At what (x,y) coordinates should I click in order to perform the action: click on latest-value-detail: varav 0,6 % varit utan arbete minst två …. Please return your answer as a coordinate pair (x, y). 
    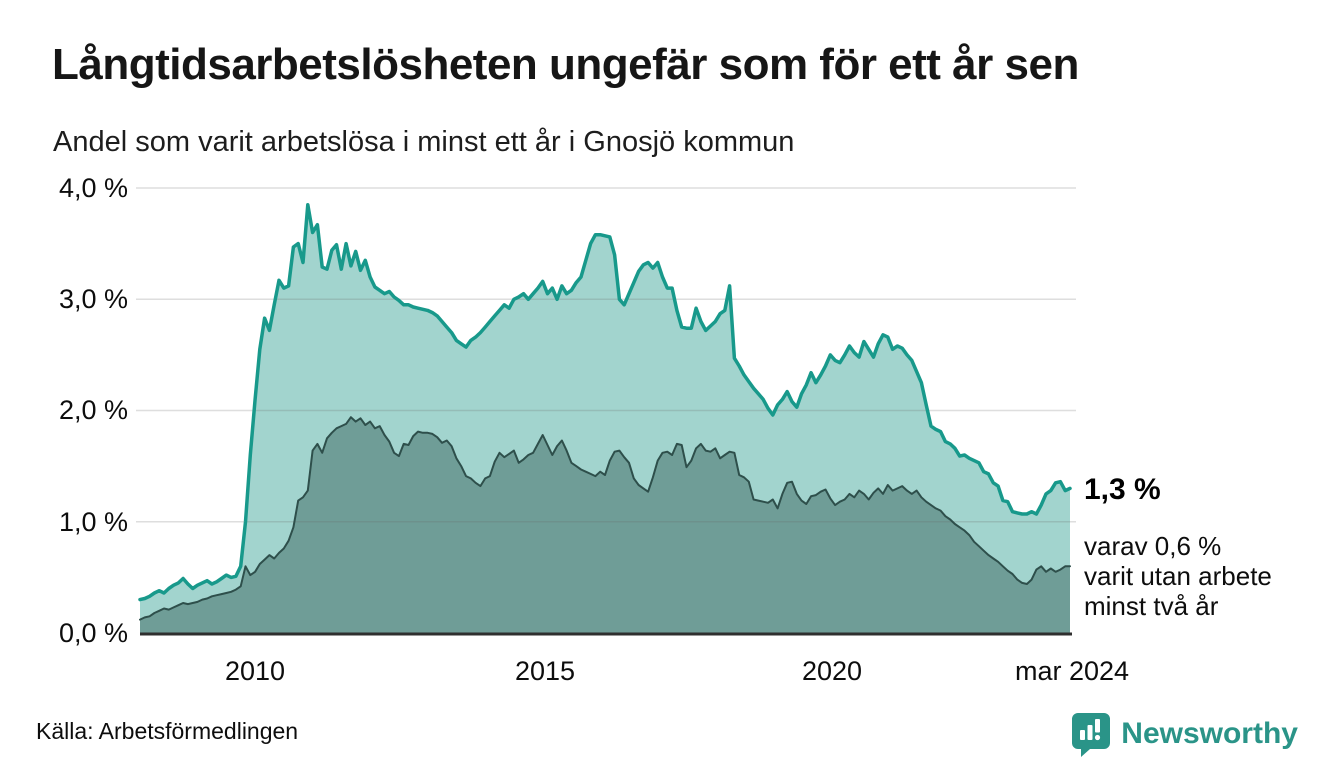
    Looking at the image, I should click on (1178, 576).